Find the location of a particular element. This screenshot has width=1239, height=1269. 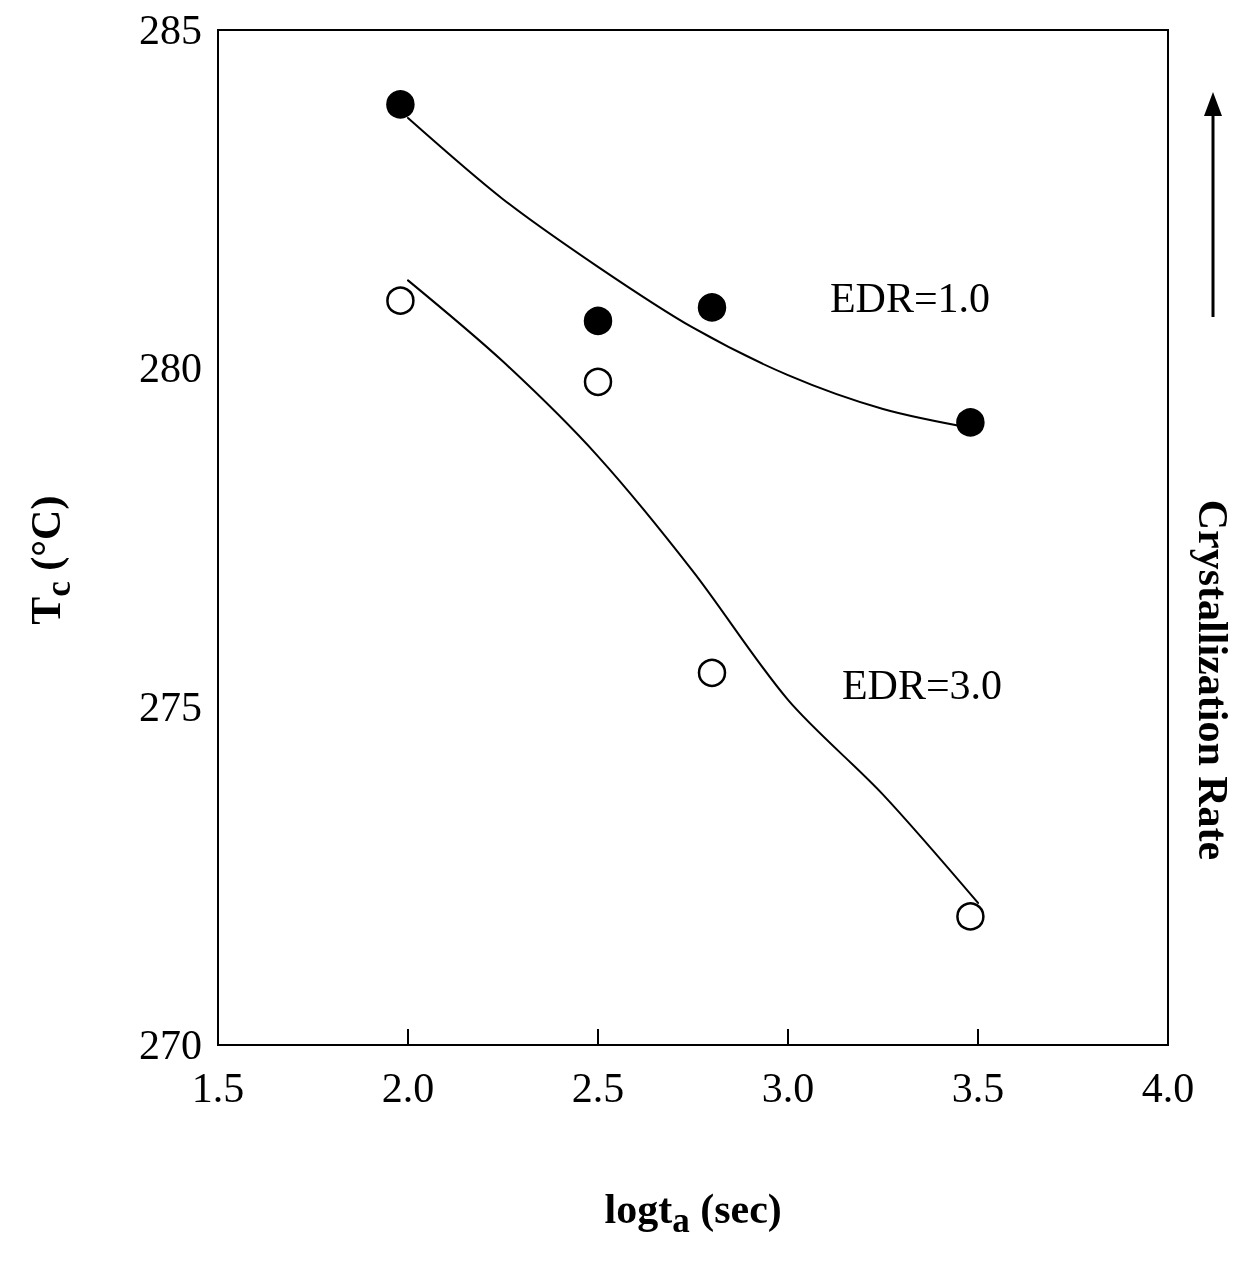

x-tick-label: 1.5 is located at coordinates (218, 1088).